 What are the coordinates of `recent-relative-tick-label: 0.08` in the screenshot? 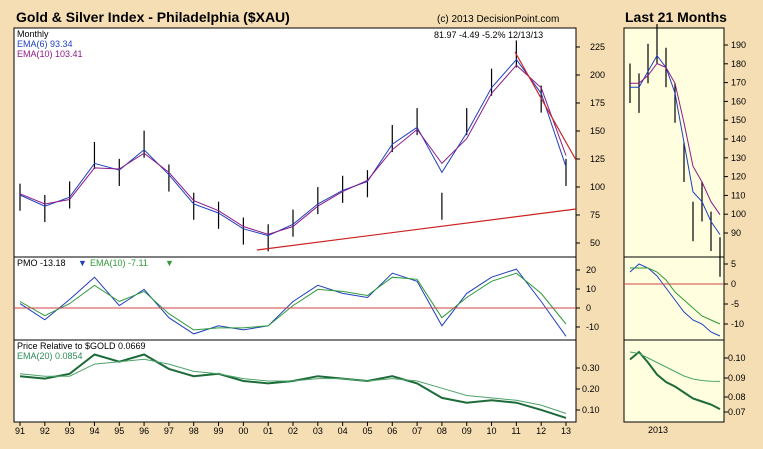 It's located at (737, 397).